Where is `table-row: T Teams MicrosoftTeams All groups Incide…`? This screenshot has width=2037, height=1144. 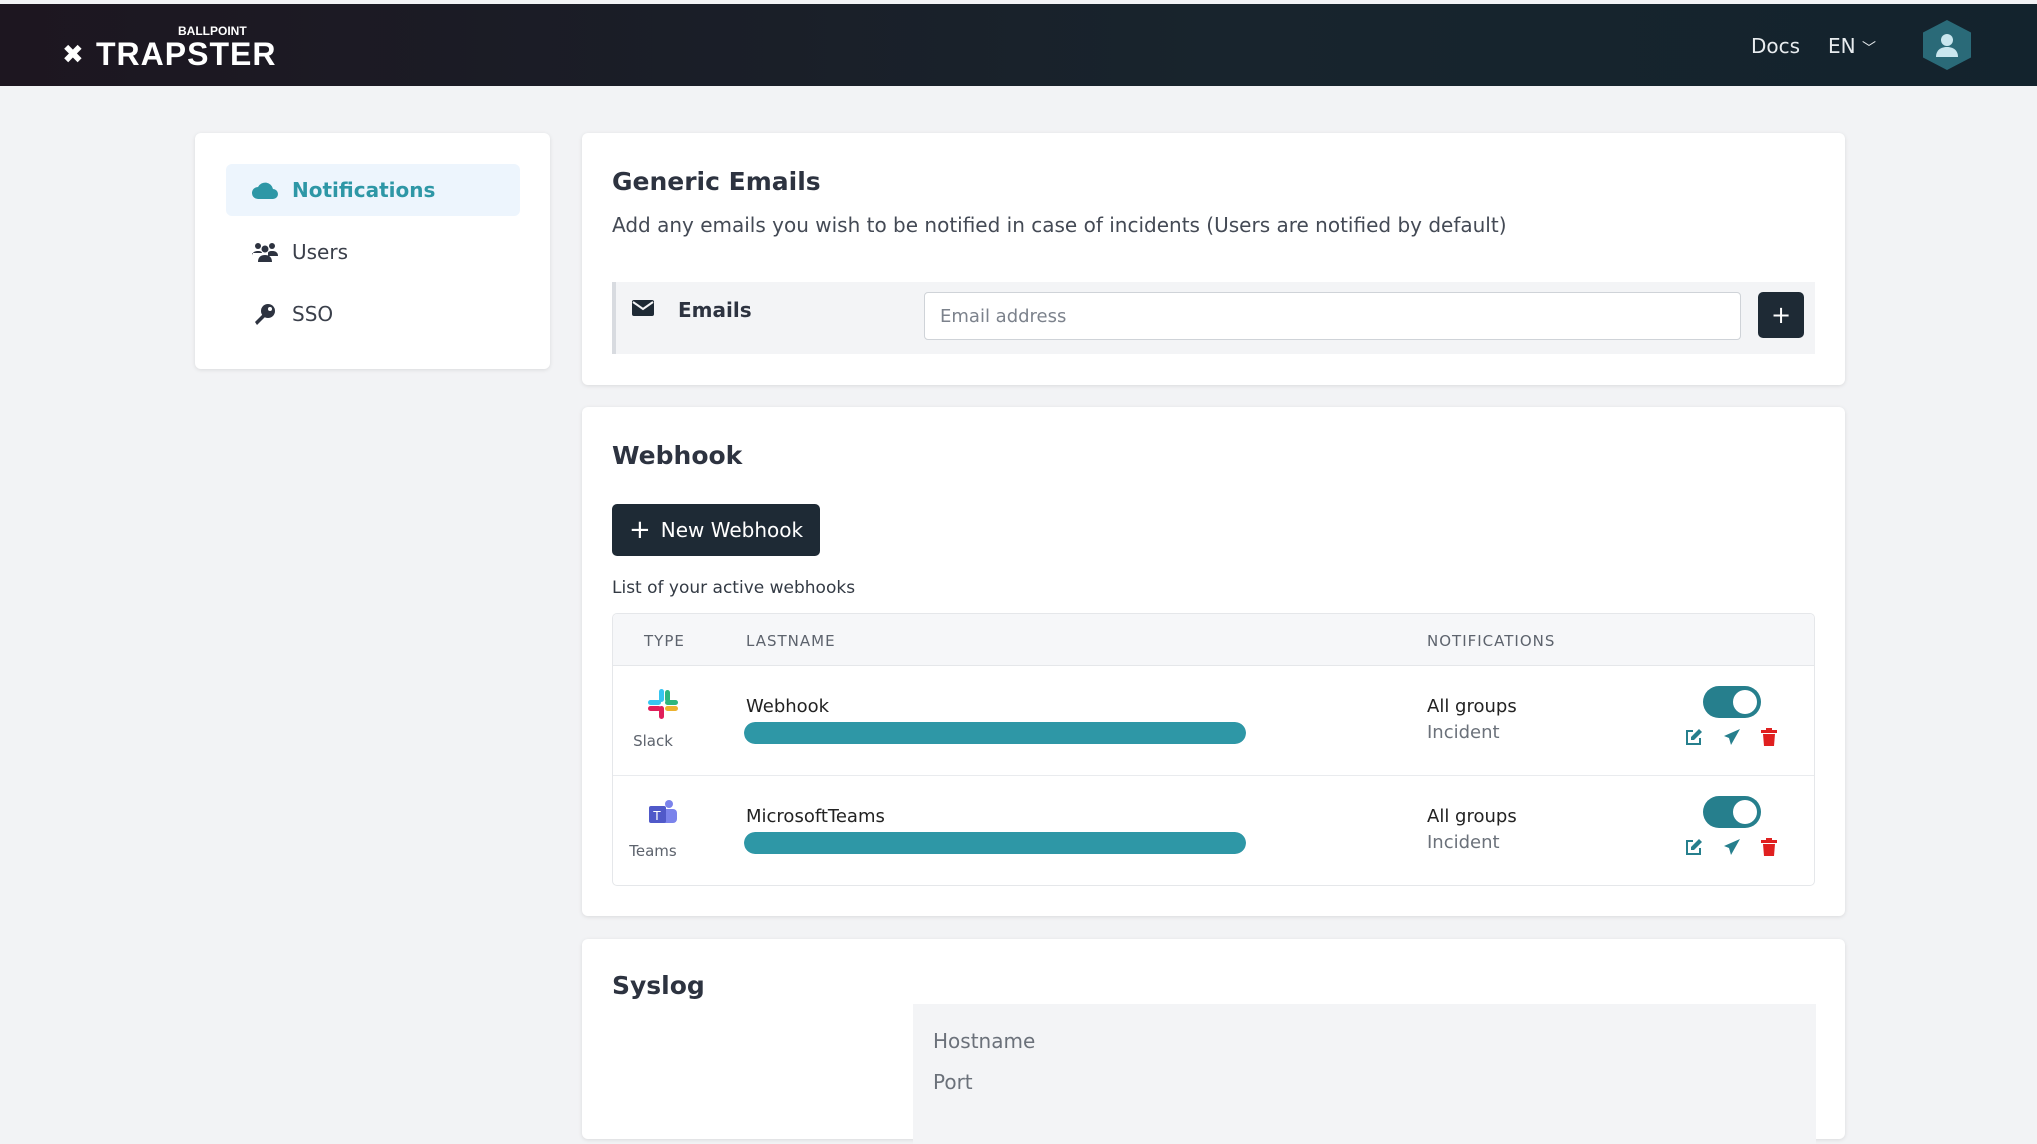 table-row: T Teams MicrosoftTeams All groups Incide… is located at coordinates (1213, 830).